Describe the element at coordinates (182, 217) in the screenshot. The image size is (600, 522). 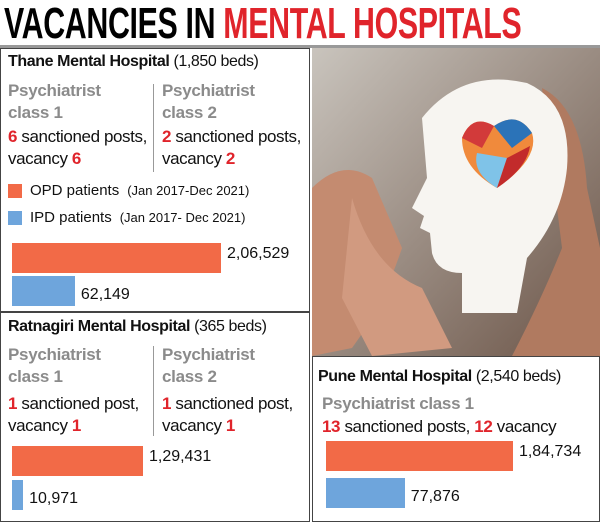
I see `legend-period: (Jan 2017- Dec 2021)` at that location.